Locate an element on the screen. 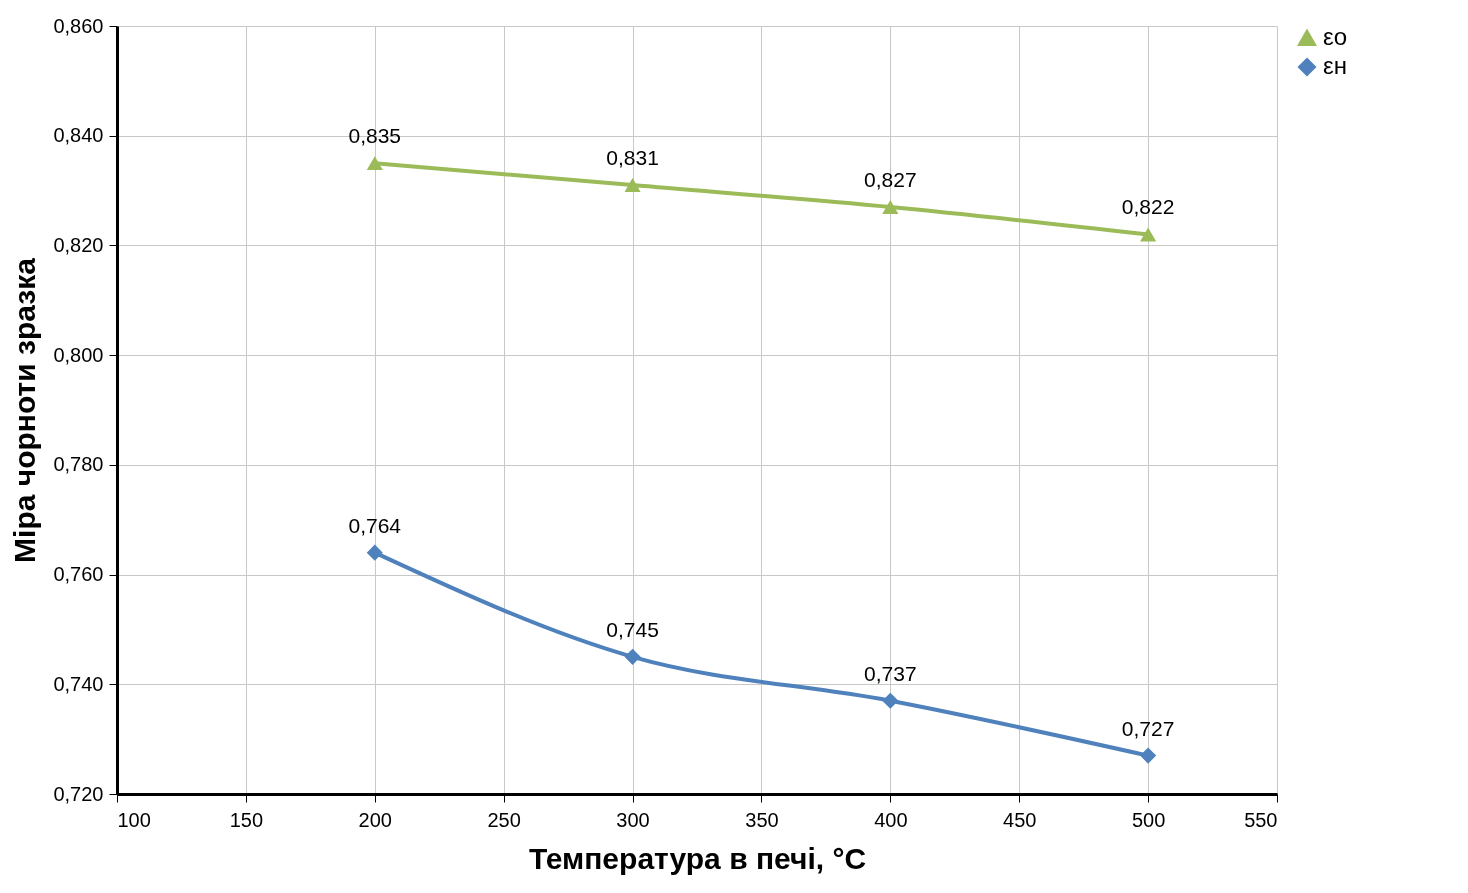 The height and width of the screenshot is (893, 1468). x-tick-label: 250 is located at coordinates (504, 819).